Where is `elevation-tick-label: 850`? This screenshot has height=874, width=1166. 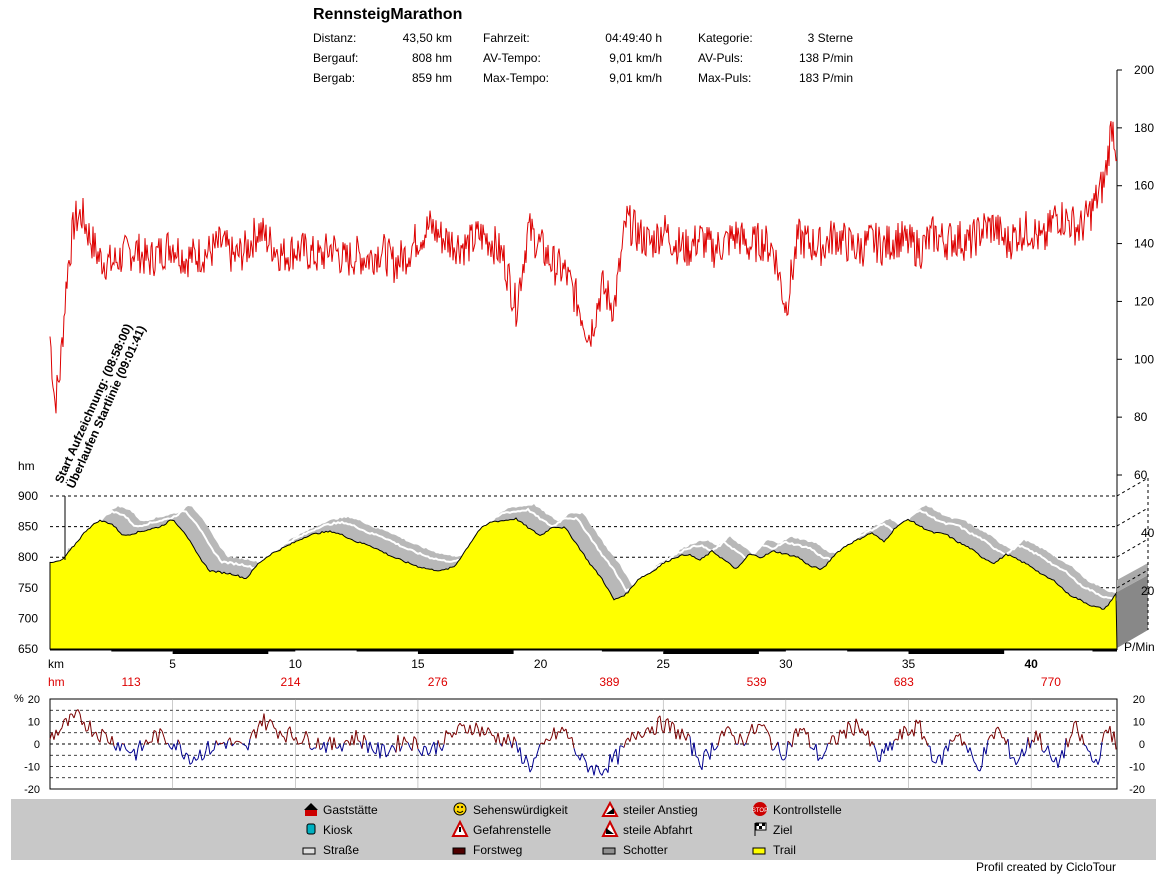
elevation-tick-label: 850 is located at coordinates (28, 527).